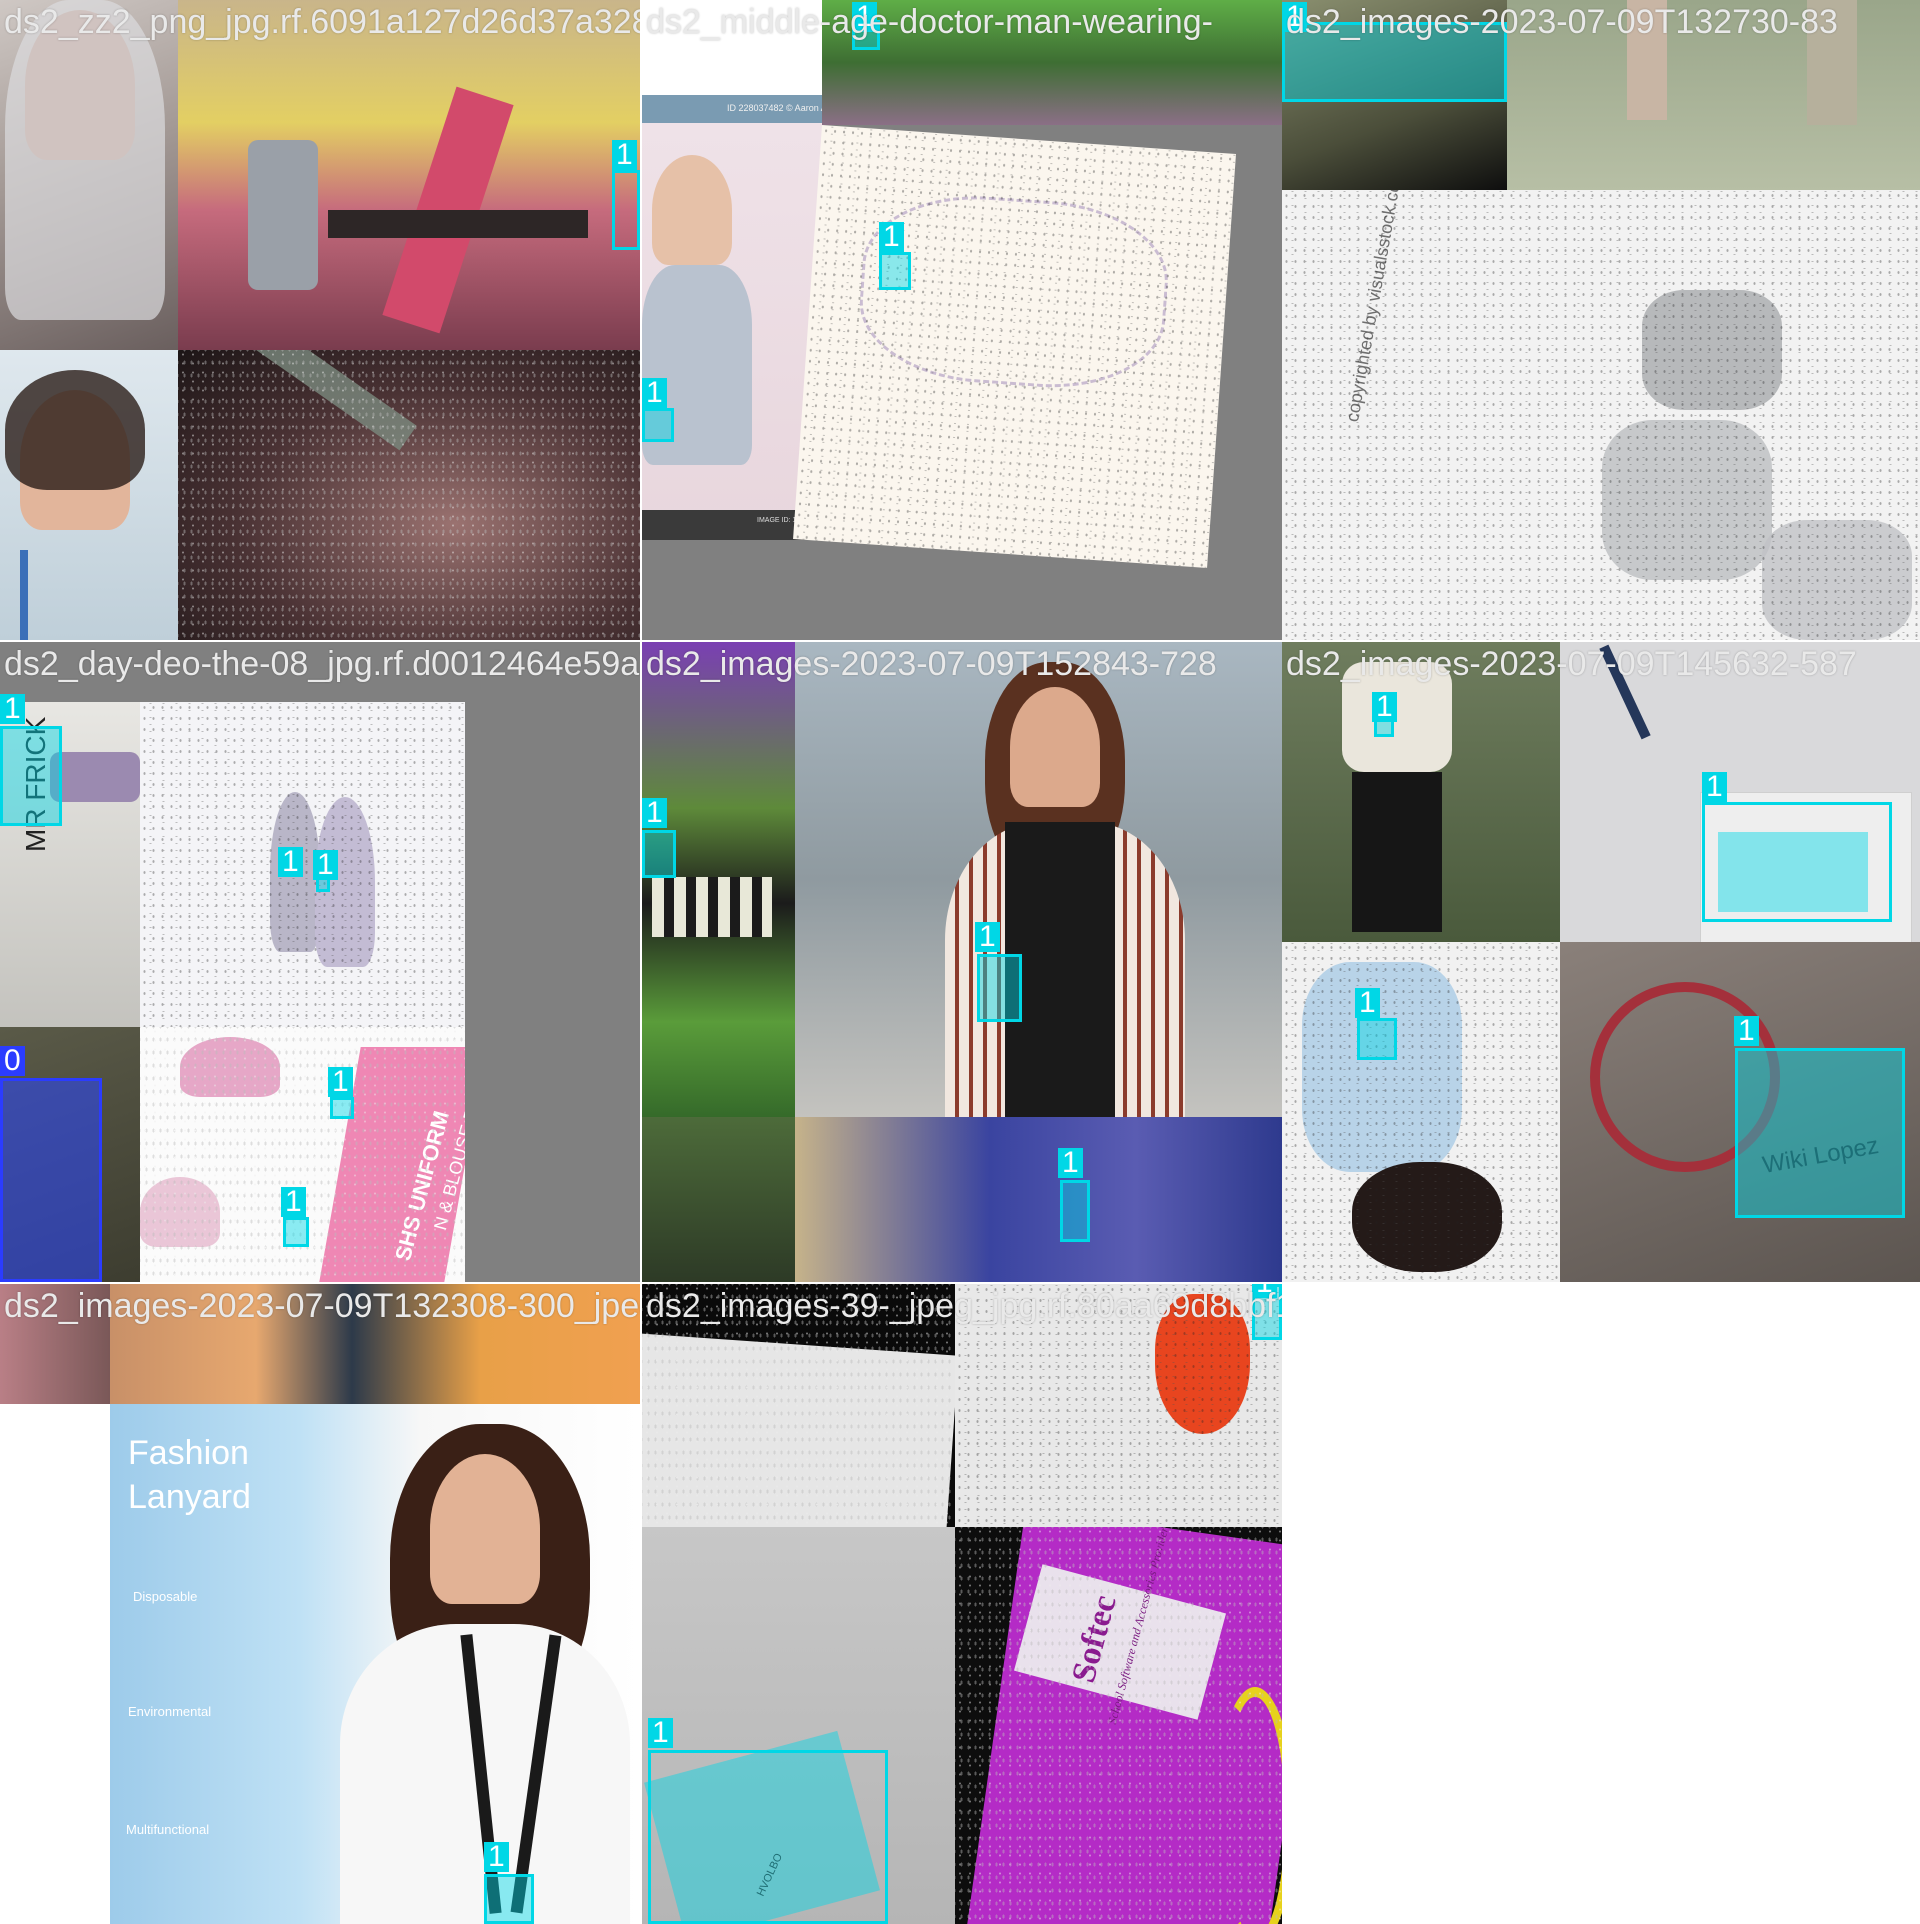 This screenshot has height=1924, width=1920. Describe the element at coordinates (1060, 969) in the screenshot. I see `top-shape` at that location.